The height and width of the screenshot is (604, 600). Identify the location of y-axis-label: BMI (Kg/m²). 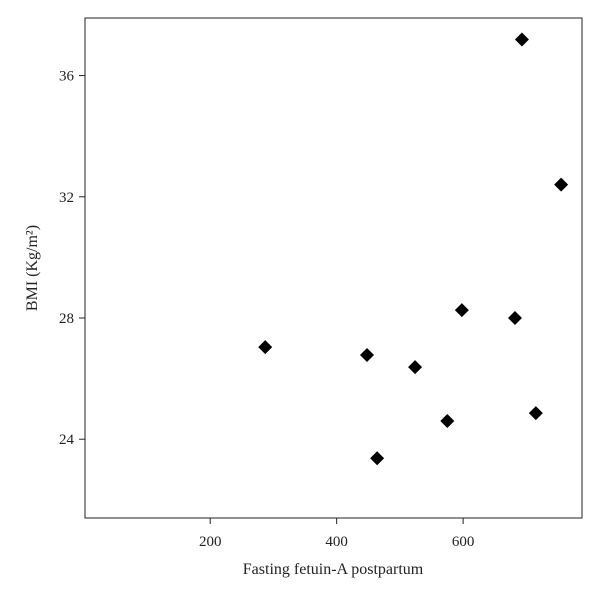
(32, 268).